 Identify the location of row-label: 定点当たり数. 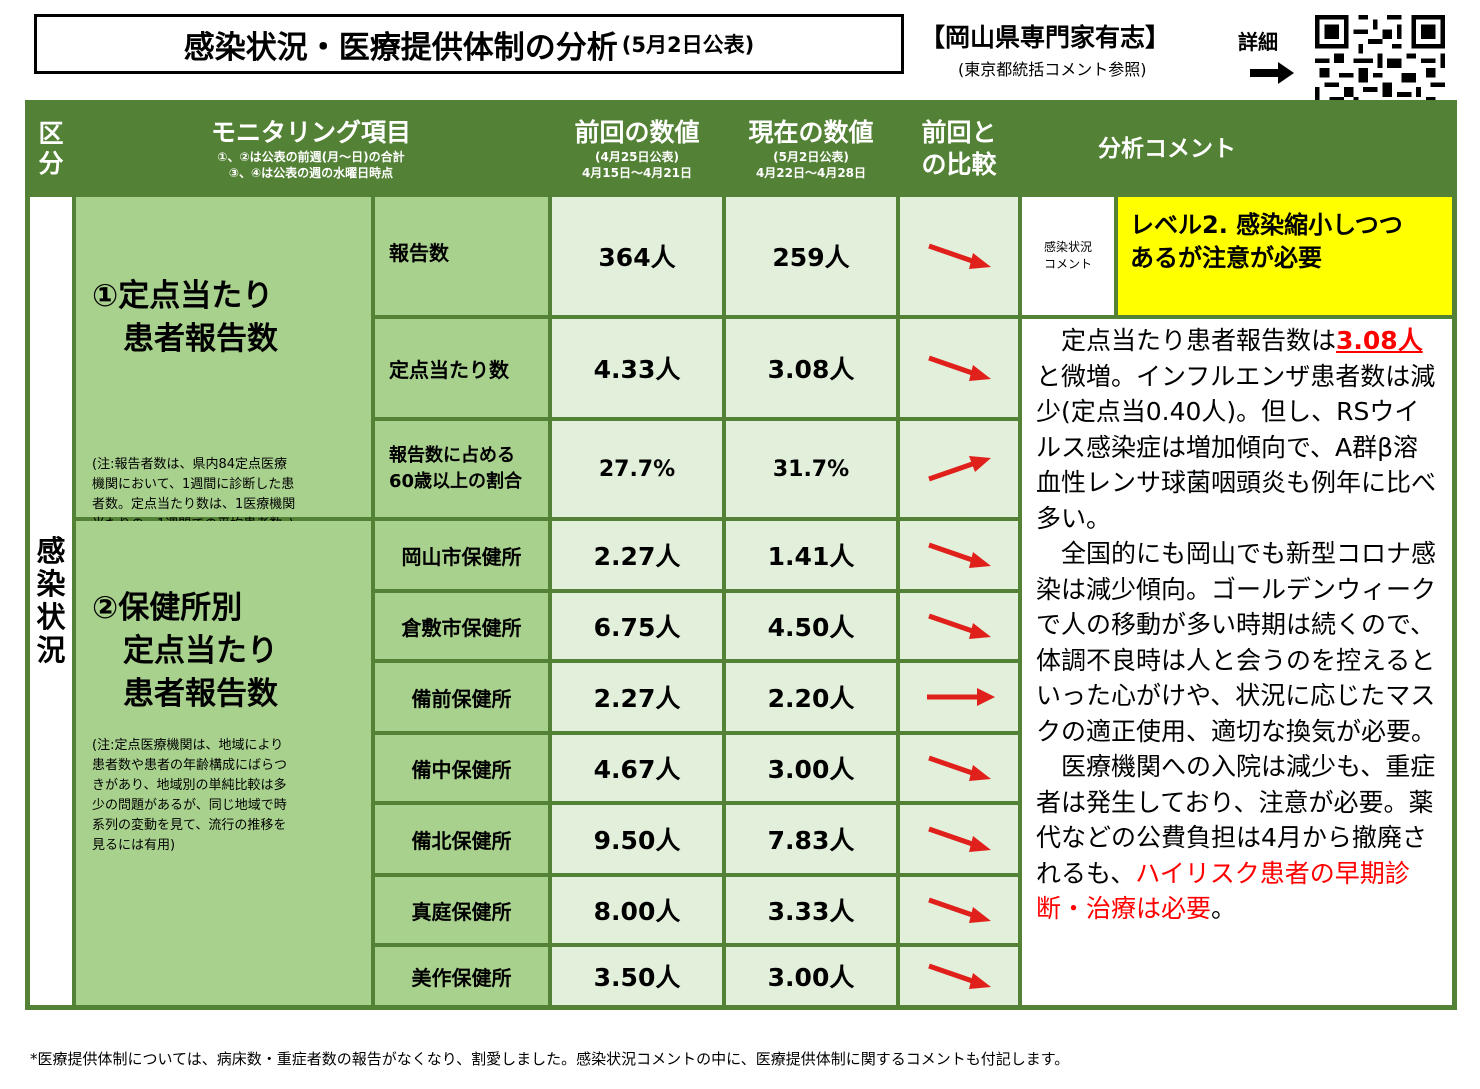
(461, 368).